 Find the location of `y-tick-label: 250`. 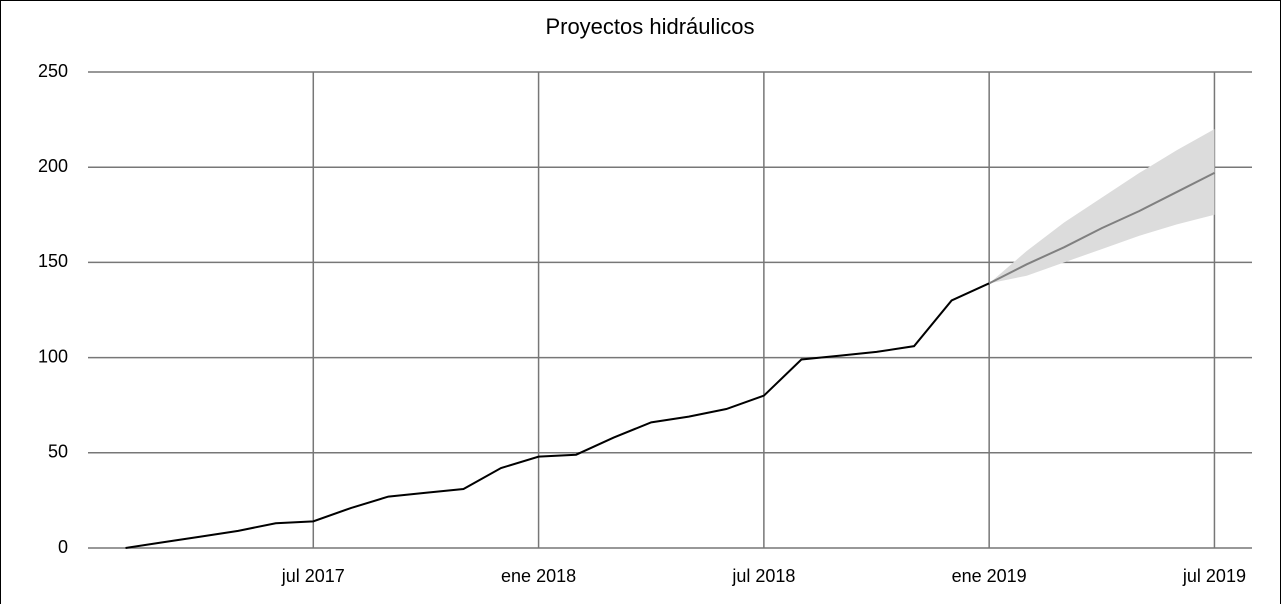

y-tick-label: 250 is located at coordinates (53, 71).